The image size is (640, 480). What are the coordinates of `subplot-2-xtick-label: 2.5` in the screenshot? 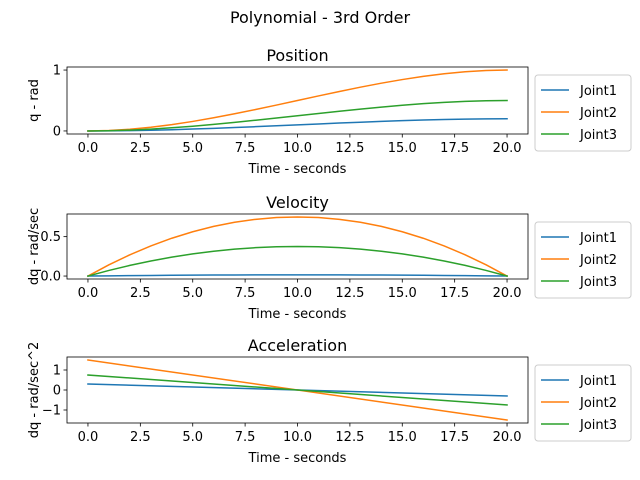 It's located at (140, 293).